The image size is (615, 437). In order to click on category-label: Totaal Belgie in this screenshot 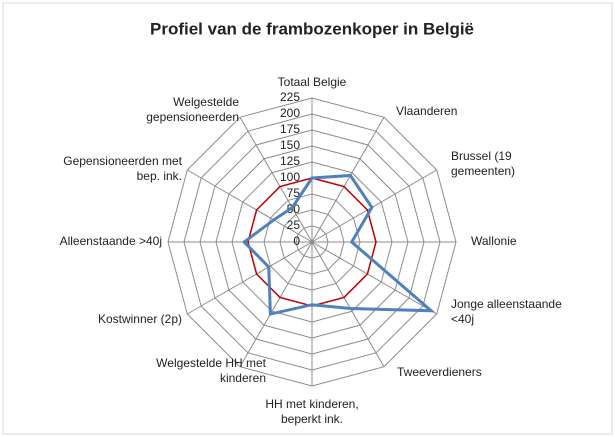, I will do `click(312, 82)`.